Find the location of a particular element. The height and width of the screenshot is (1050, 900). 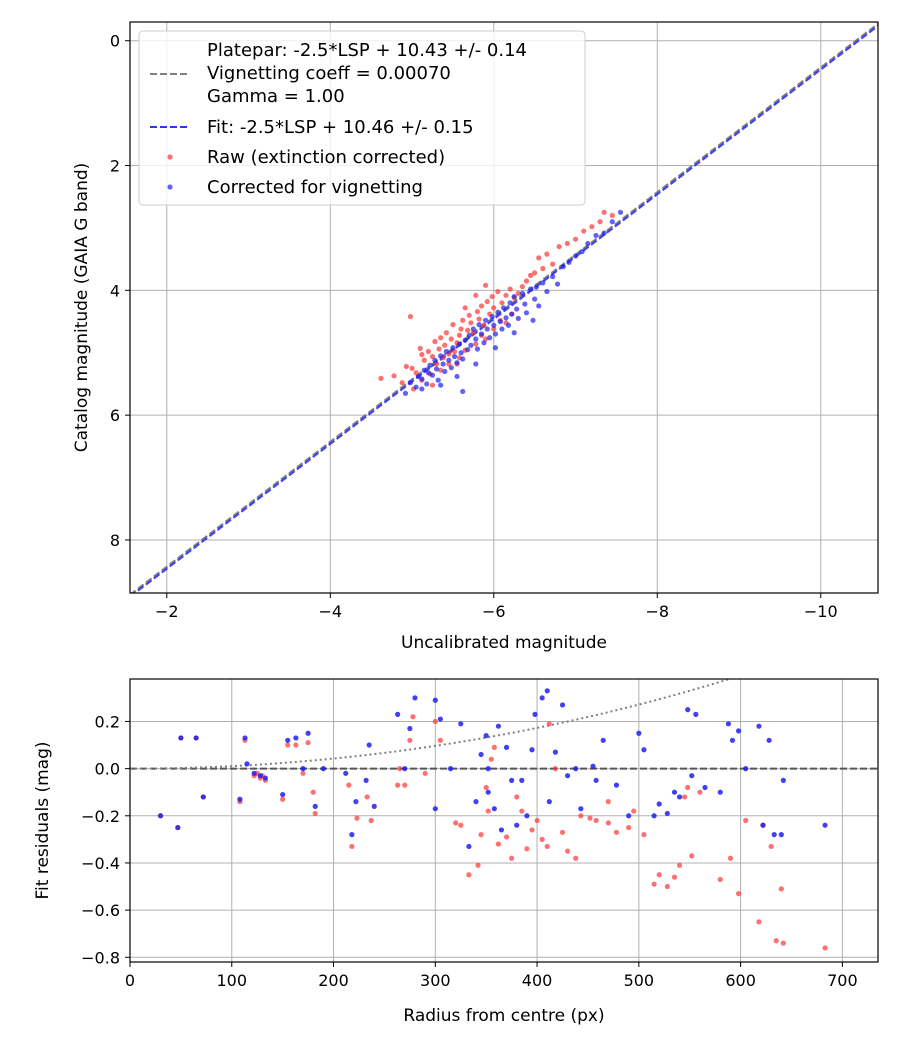

bottom-y-tick-label: 0.2 is located at coordinates (107, 721).